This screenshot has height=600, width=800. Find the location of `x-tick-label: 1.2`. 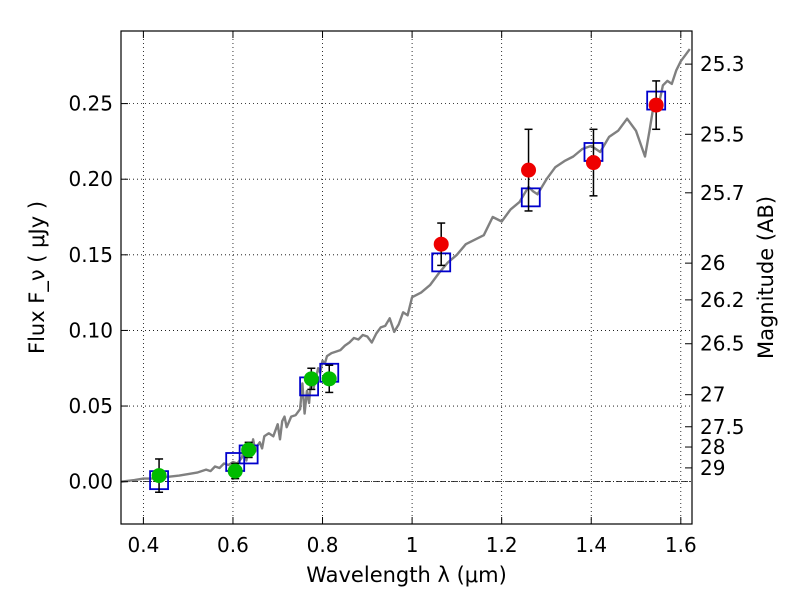

x-tick-label: 1.2 is located at coordinates (502, 545).